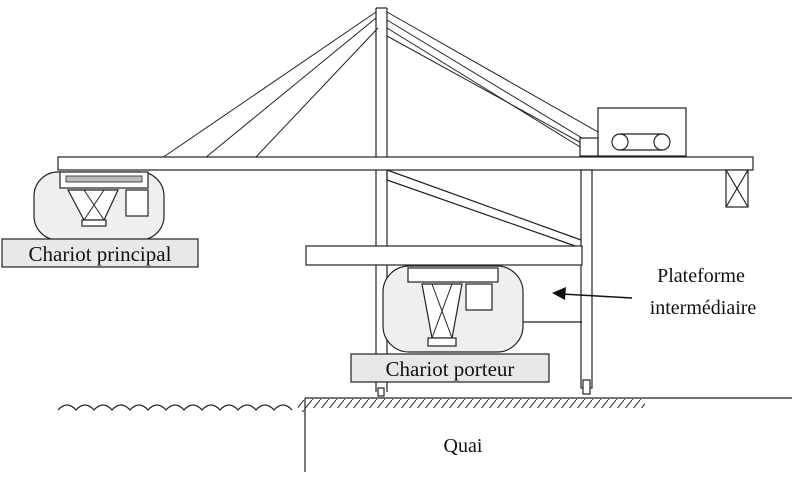 The height and width of the screenshot is (483, 795). I want to click on platform-annotation: Plateforme intermédiaire, so click(654, 292).